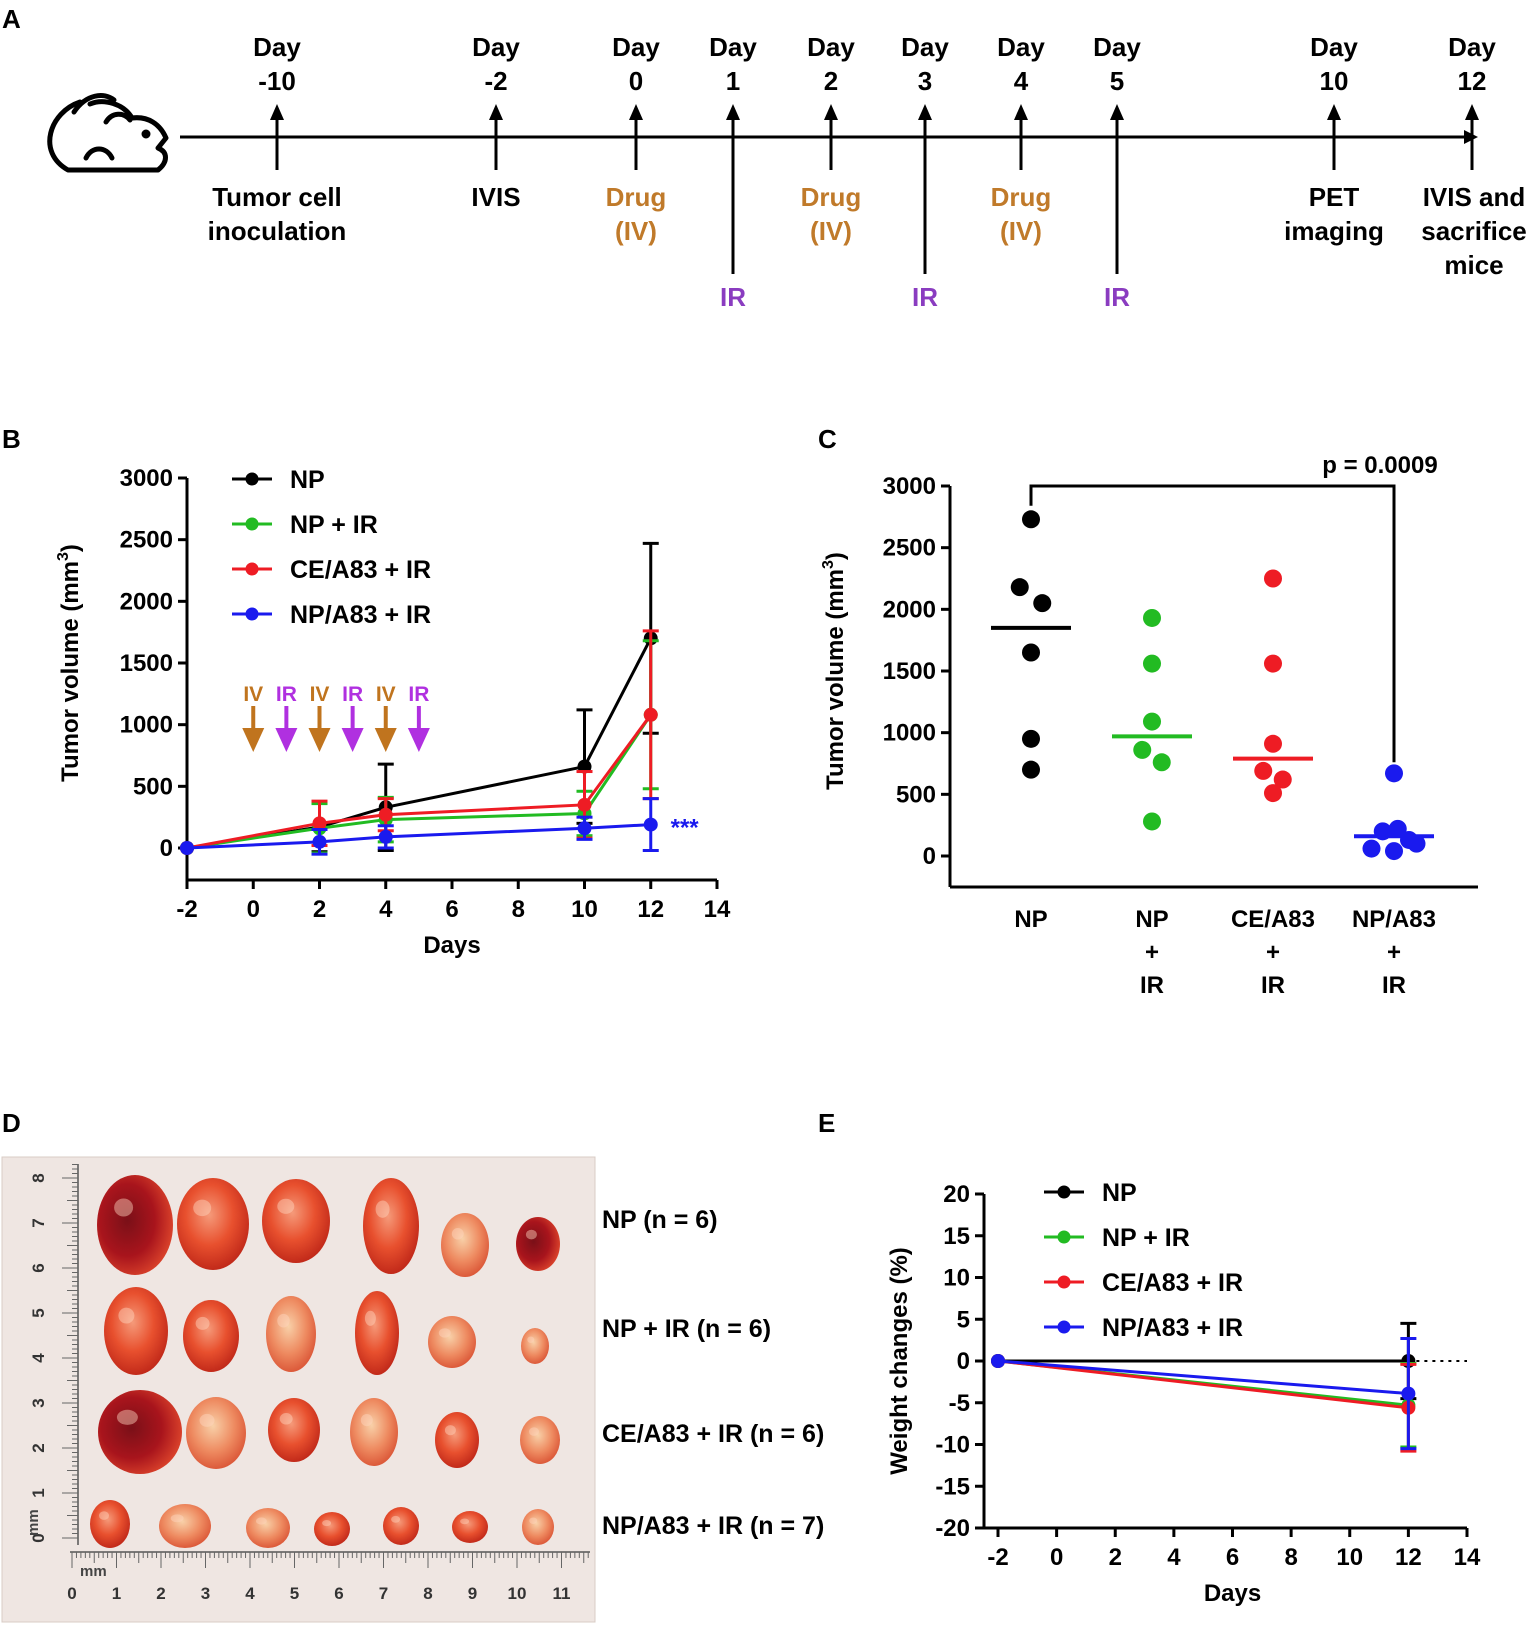  Describe the element at coordinates (650, 909) in the screenshot. I see `x-tick-label: 12` at that location.